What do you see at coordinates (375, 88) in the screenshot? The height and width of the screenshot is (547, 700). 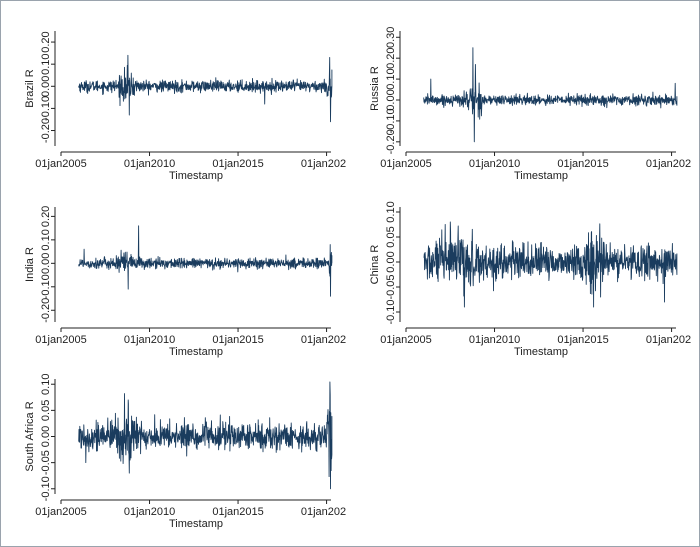 I see `y-axis-label: Russia R` at bounding box center [375, 88].